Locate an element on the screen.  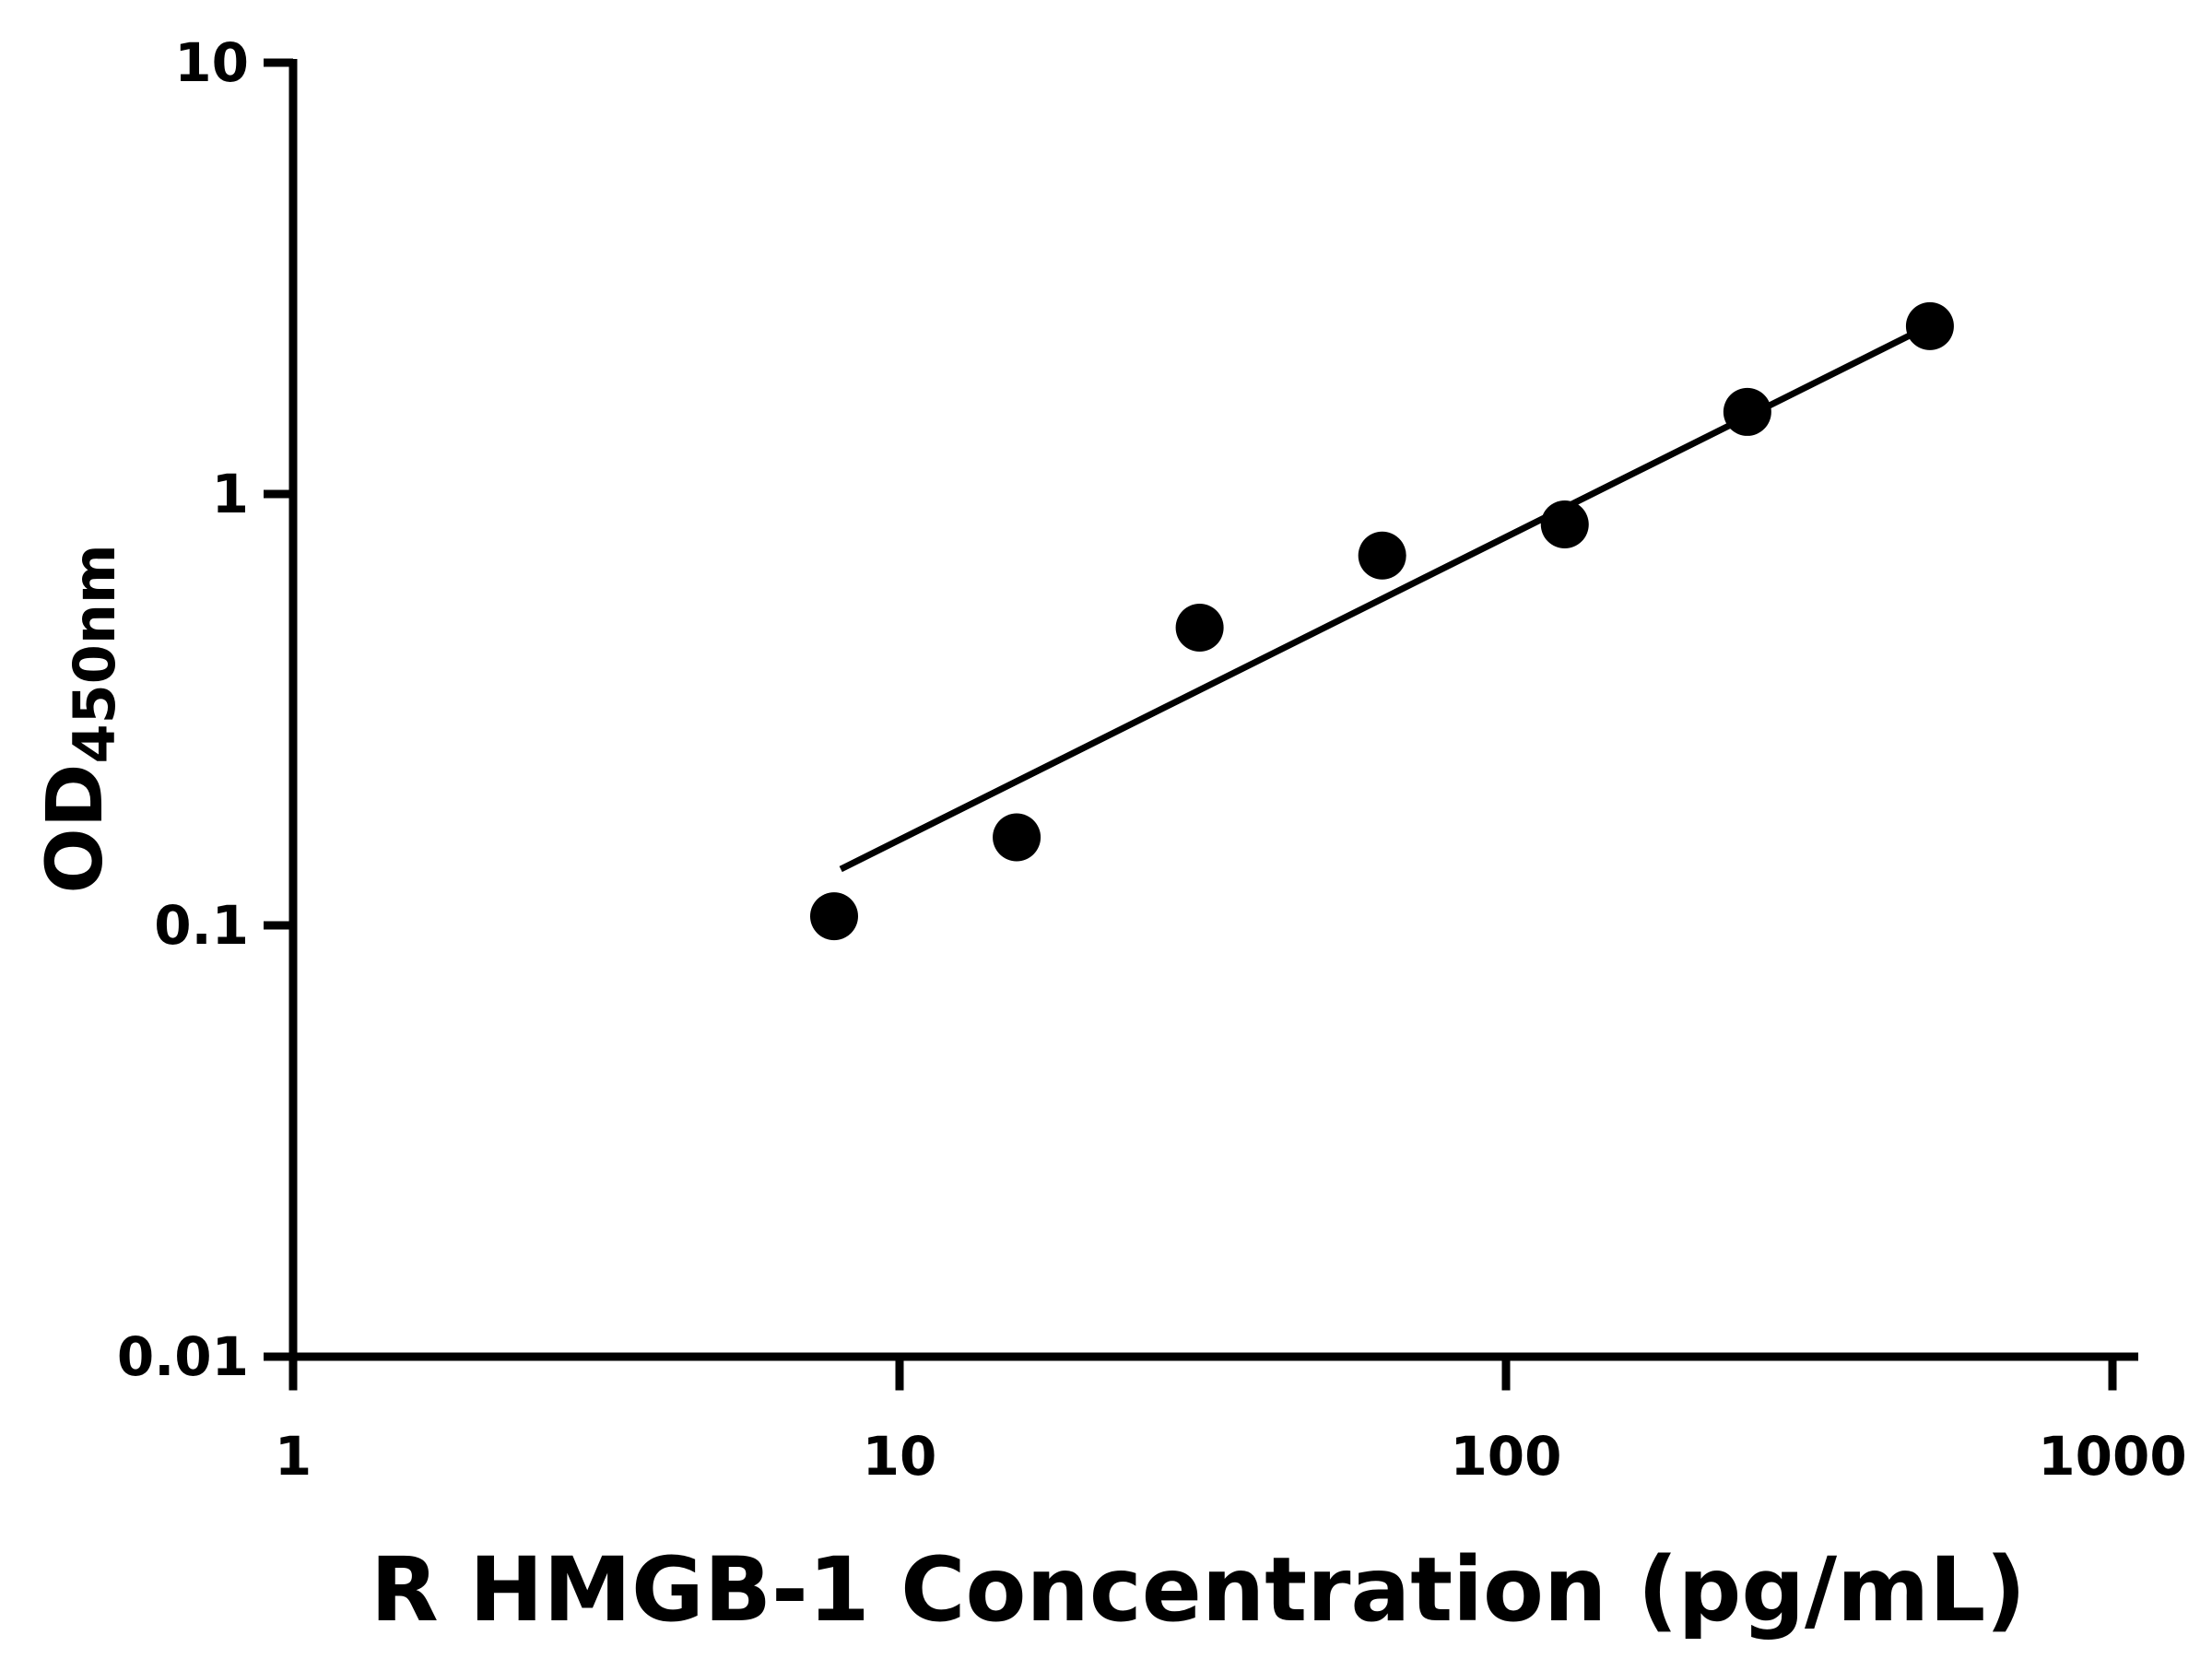
x-tick-label: 1000 is located at coordinates (2112, 1456).